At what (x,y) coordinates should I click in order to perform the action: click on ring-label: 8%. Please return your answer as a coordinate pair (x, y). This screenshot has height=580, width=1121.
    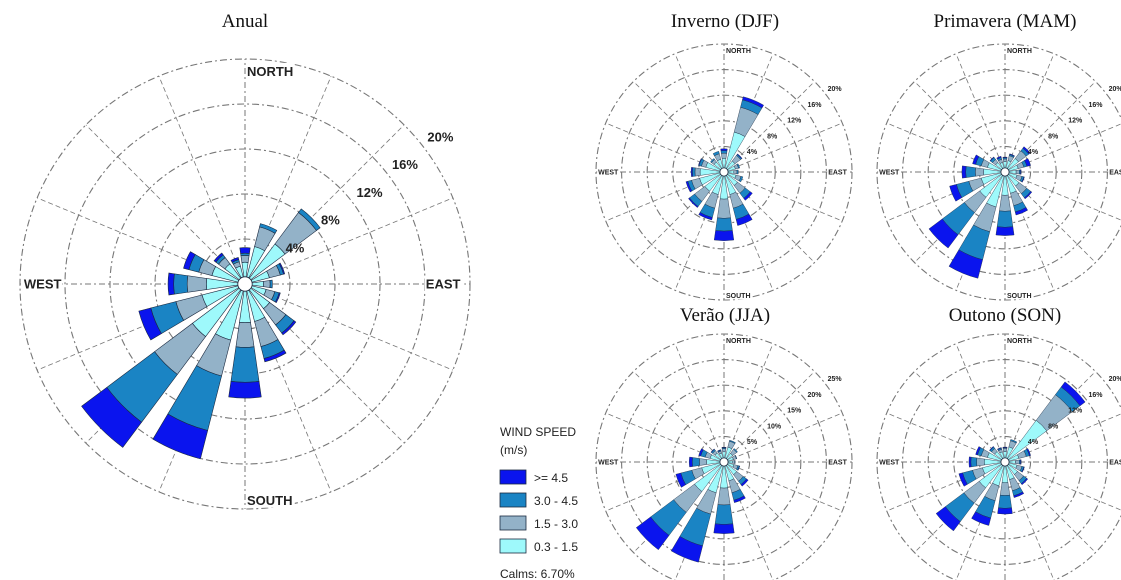
    Looking at the image, I should click on (1053, 136).